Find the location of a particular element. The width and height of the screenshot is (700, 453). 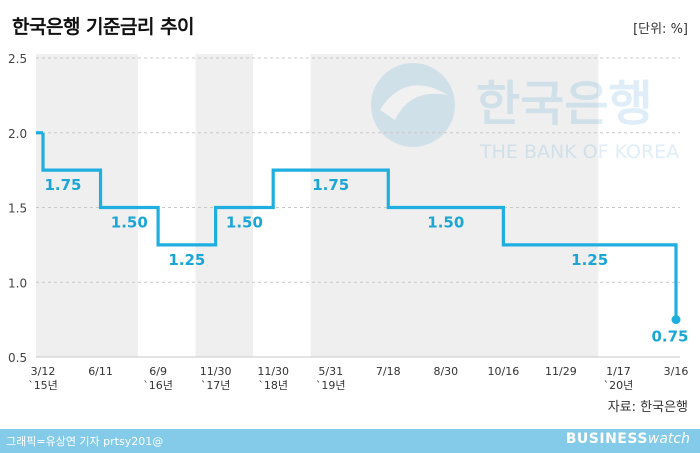

bank-logo-swirl is located at coordinates (414, 102).